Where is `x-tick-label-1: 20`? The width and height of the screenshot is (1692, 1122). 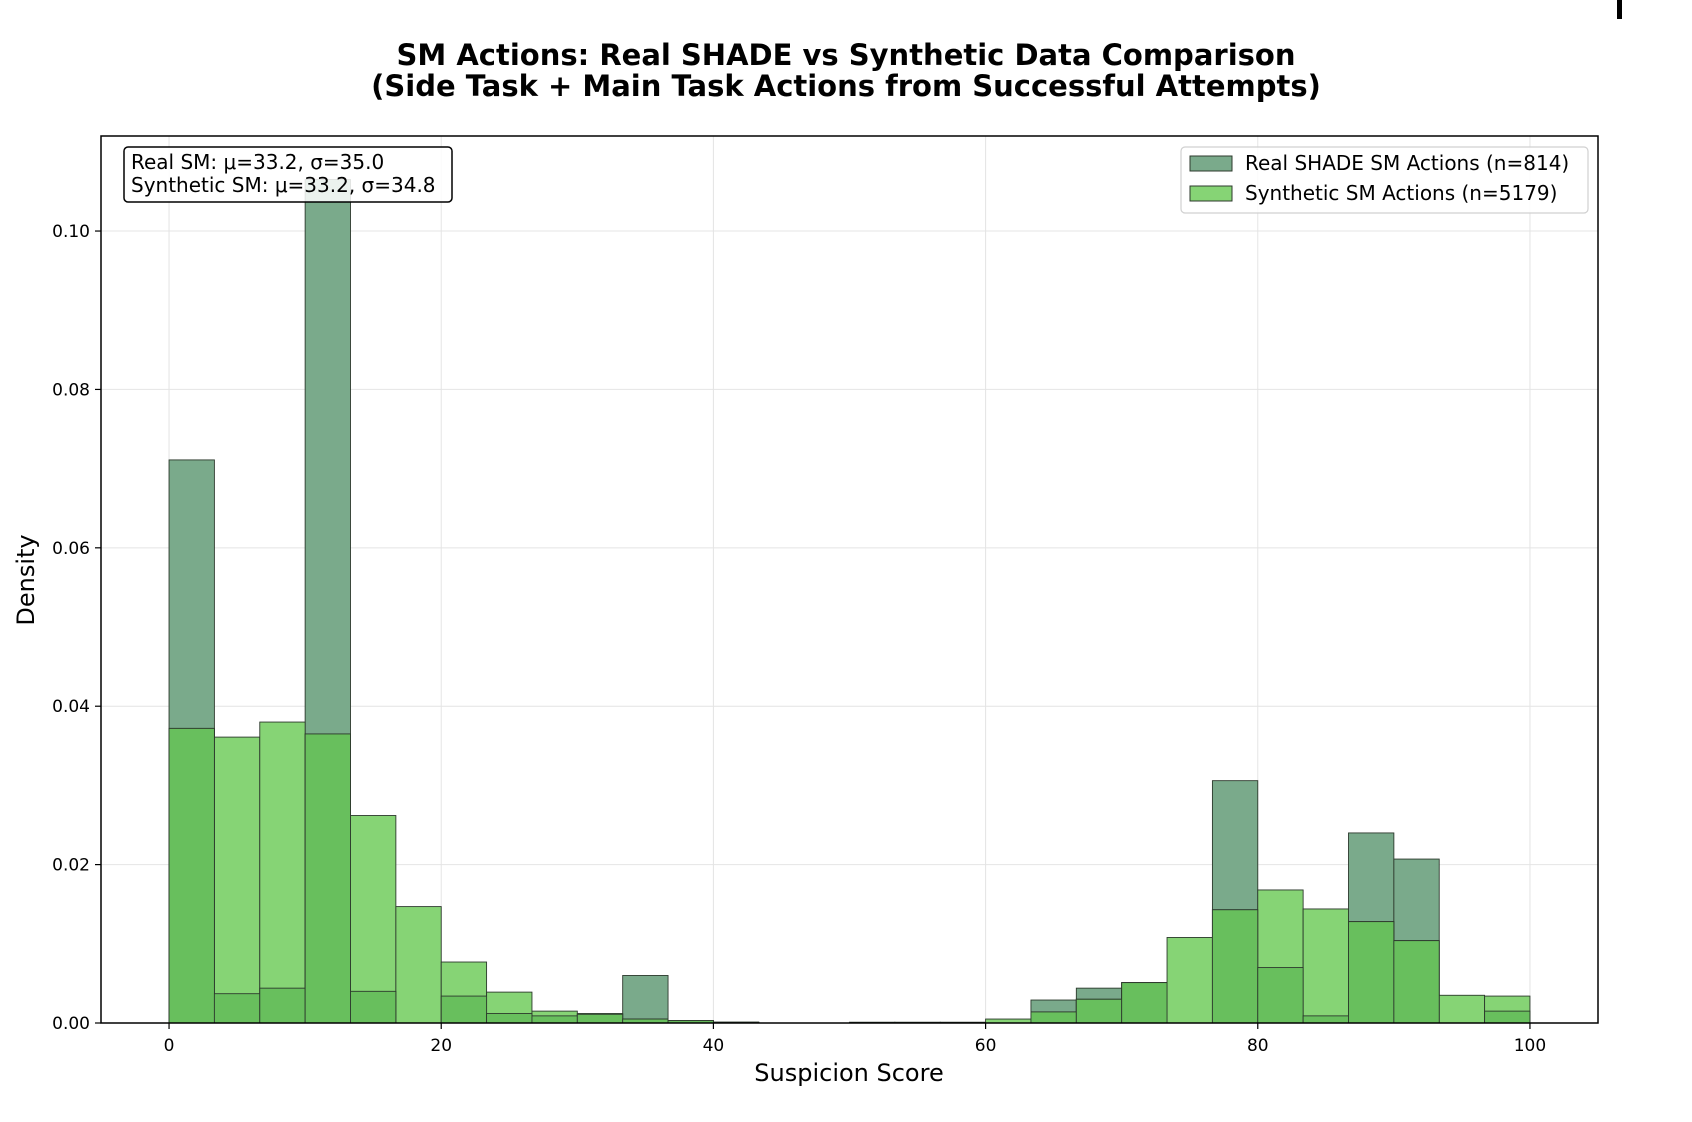
x-tick-label-1: 20 is located at coordinates (441, 1046).